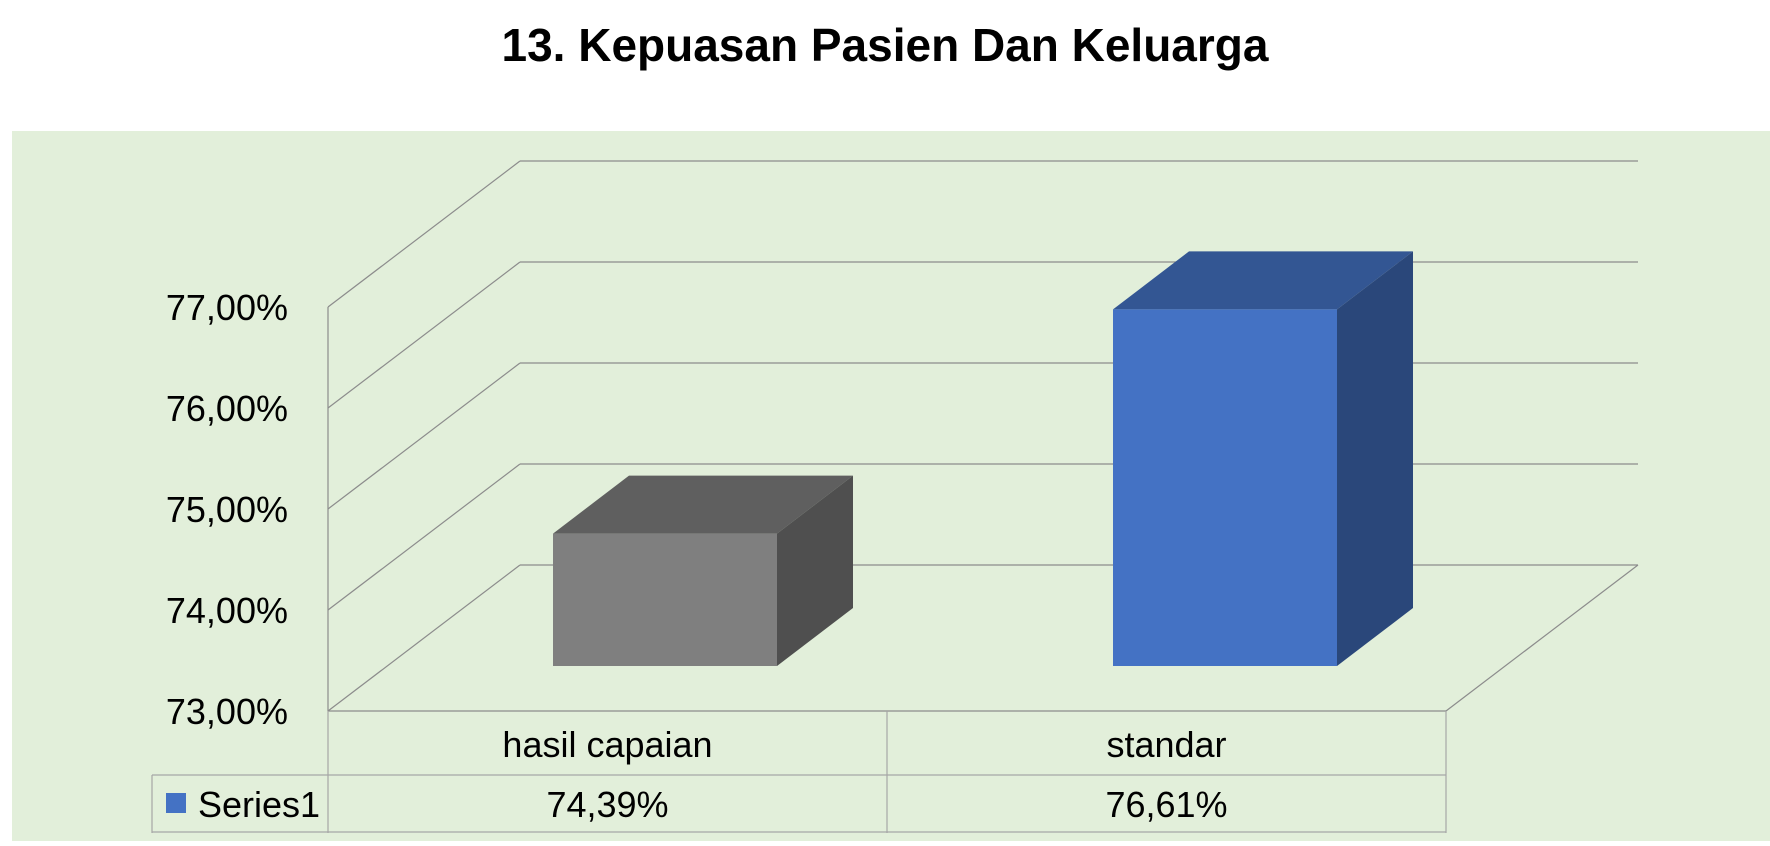 The height and width of the screenshot is (846, 1770). Describe the element at coordinates (607, 744) in the screenshot. I see `x-category-label: hasil capaian` at that location.